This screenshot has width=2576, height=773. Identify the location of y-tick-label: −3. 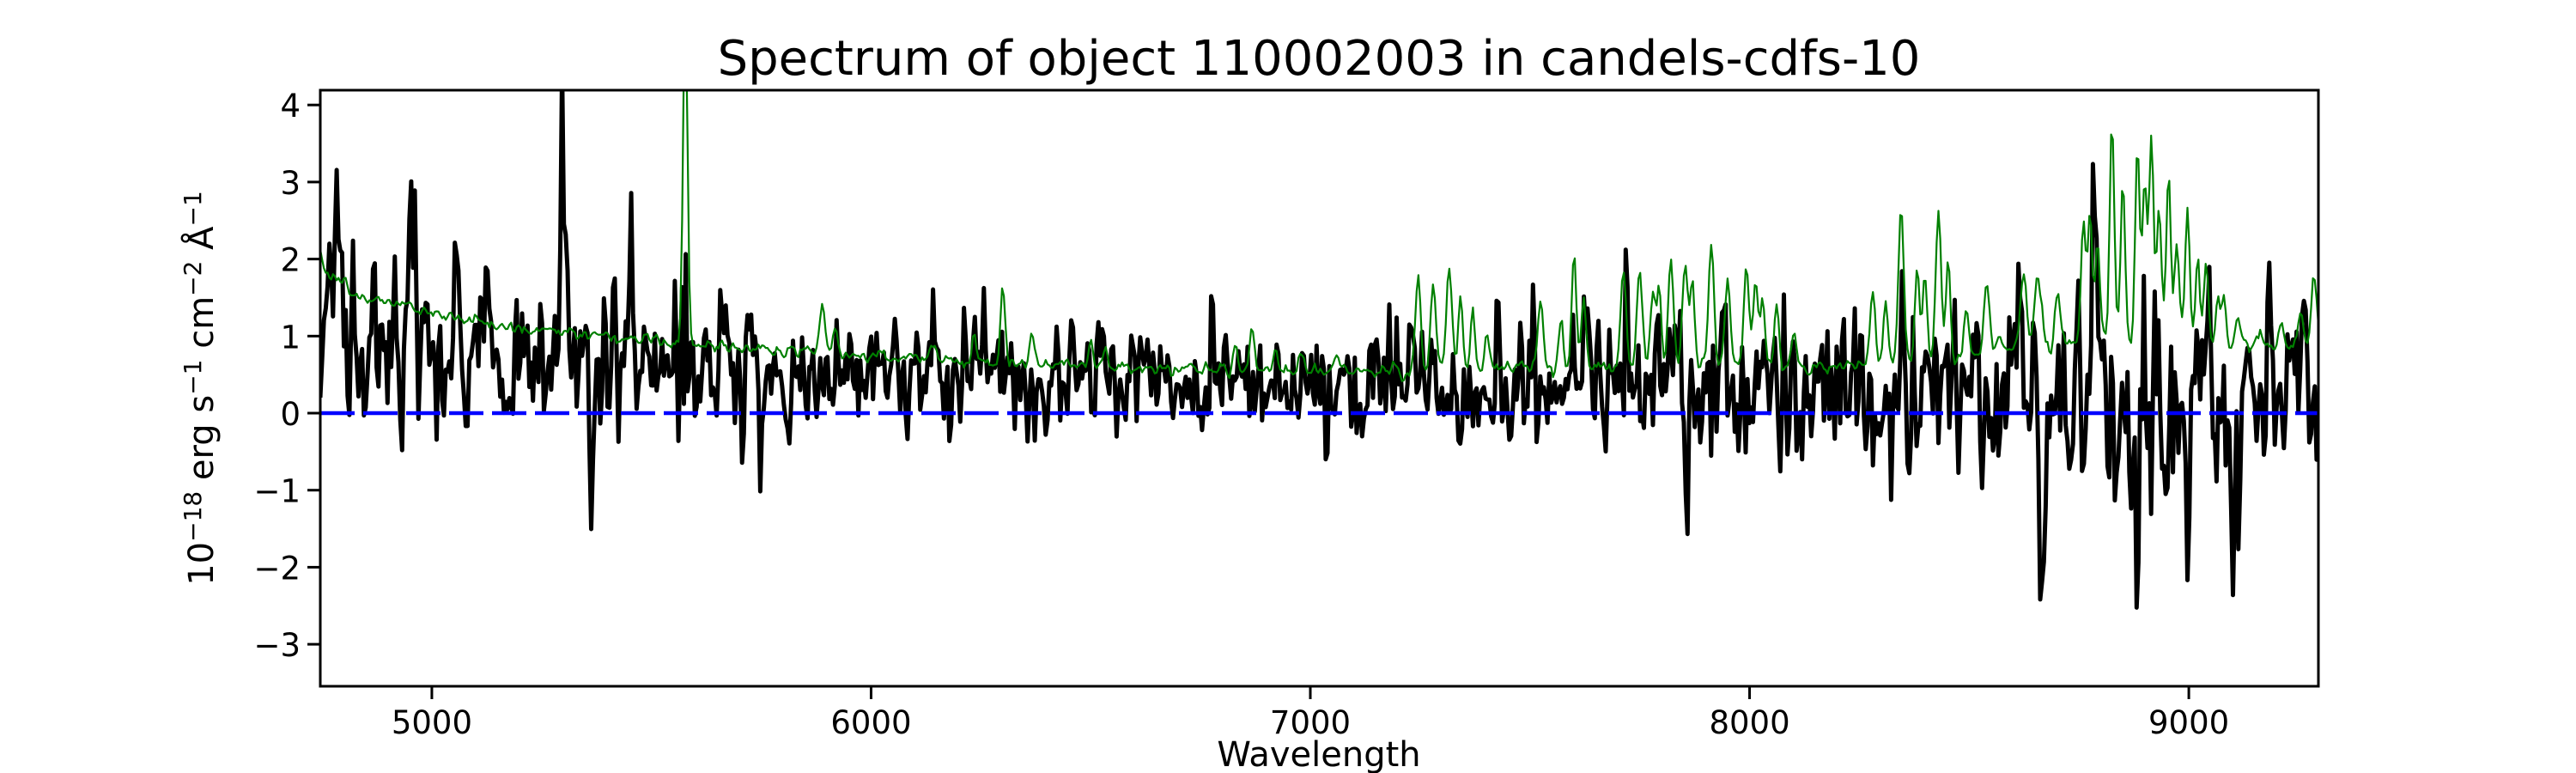
(277, 645).